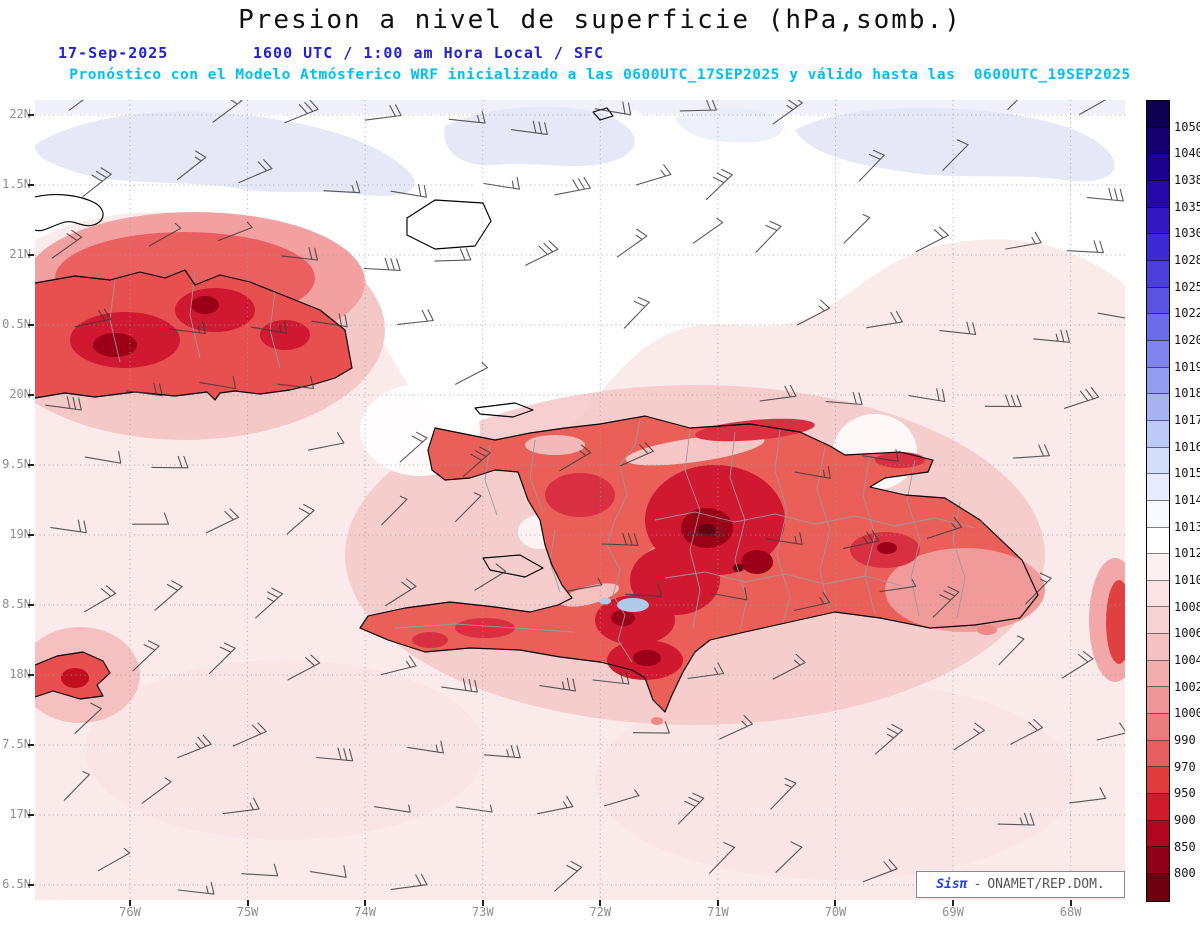 This screenshot has width=1200, height=927. What do you see at coordinates (647, 122) in the screenshot?
I see `turks-islands` at bounding box center [647, 122].